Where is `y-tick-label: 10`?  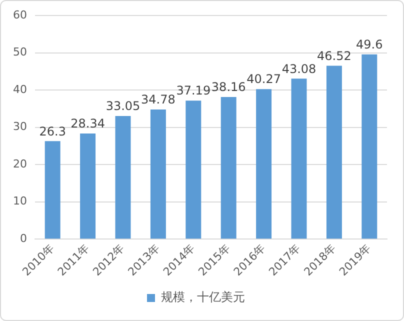
y-tick-label: 10 is located at coordinates (19, 201).